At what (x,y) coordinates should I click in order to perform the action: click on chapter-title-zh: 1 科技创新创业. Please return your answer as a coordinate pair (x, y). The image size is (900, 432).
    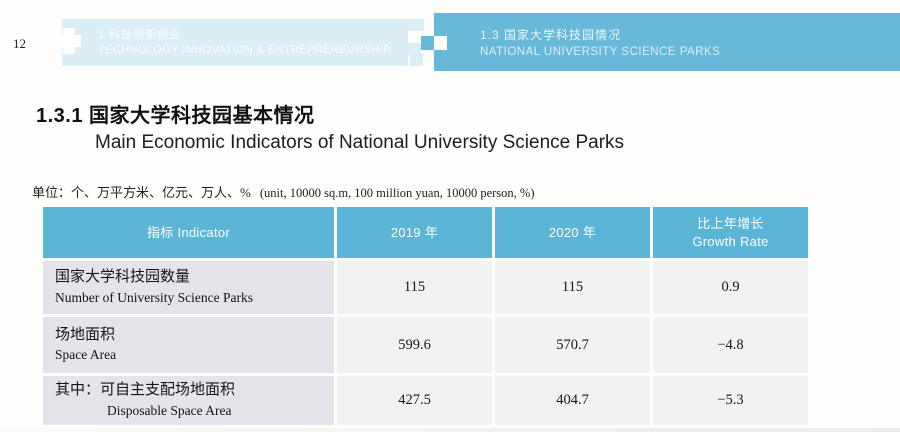
    Looking at the image, I should click on (140, 35).